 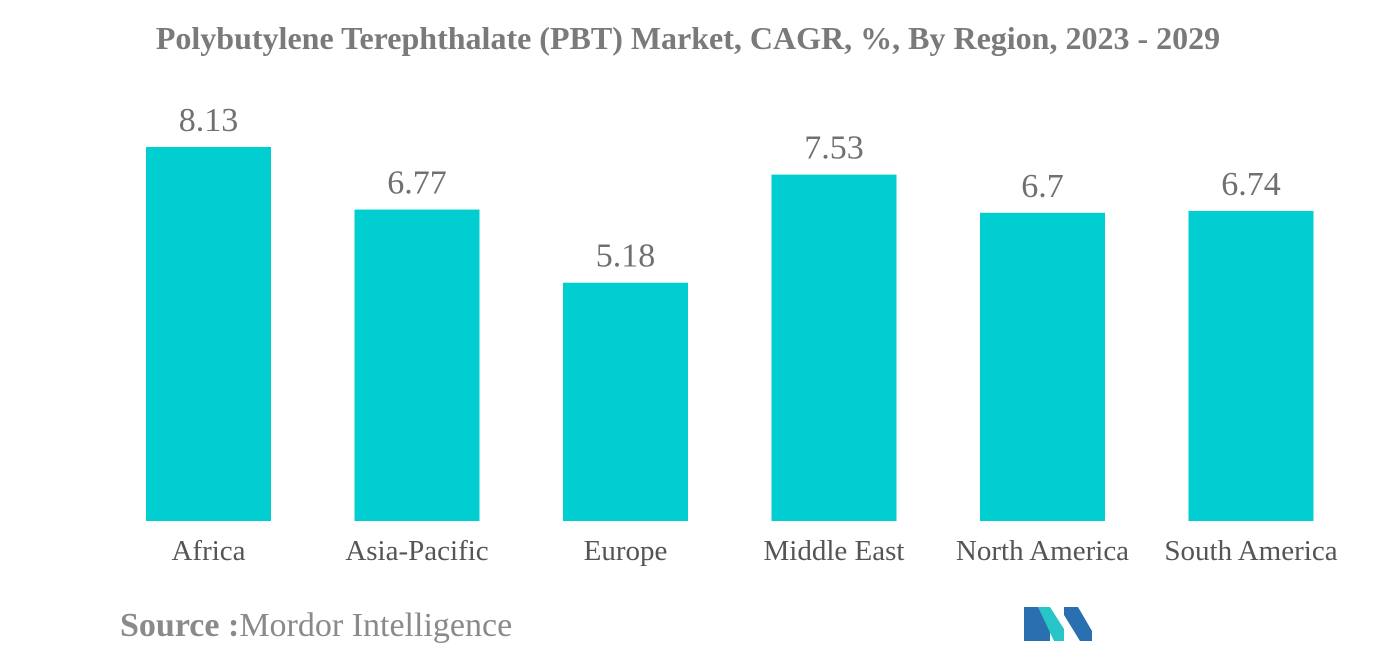 I want to click on bar-europe, so click(x=625, y=401).